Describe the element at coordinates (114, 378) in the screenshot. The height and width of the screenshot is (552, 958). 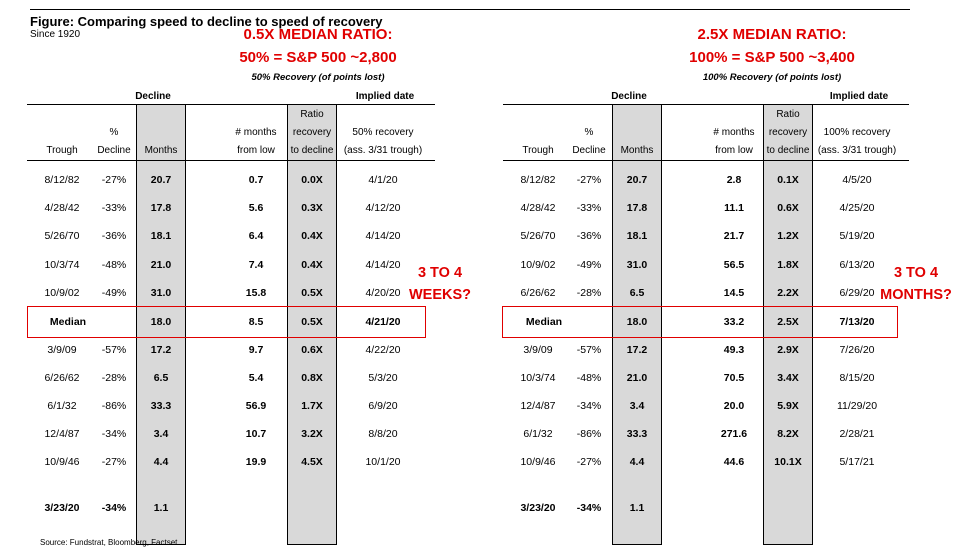
I see `row-8-pct-decline-cell: -28%` at that location.